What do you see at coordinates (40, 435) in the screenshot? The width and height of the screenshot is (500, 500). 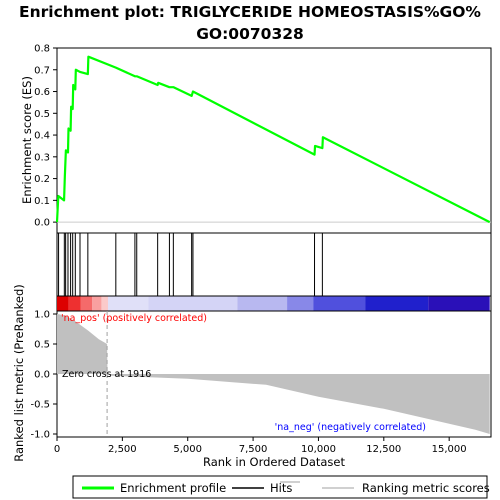 I see `metric-tick-label-4: -1.0` at bounding box center [40, 435].